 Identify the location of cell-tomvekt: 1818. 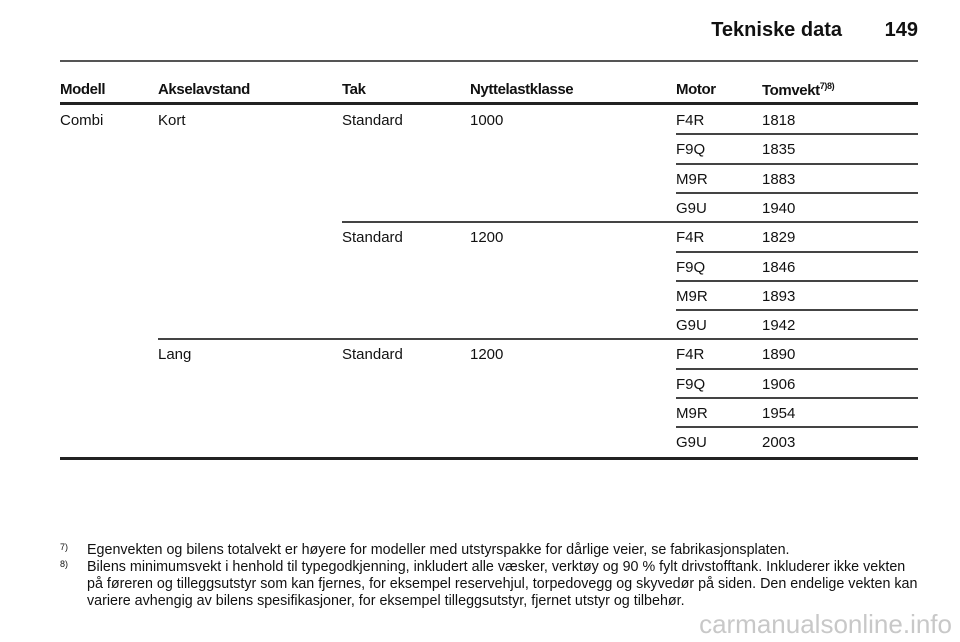
(779, 120).